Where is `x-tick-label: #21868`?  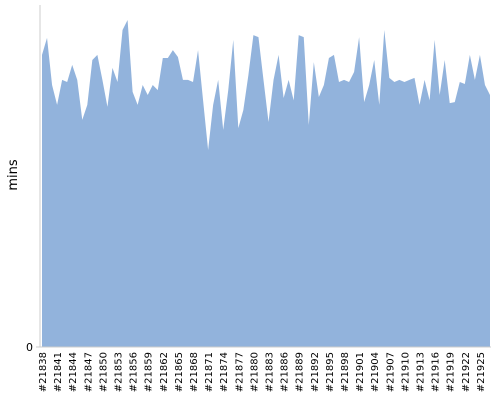 x-tick-label: #21868 is located at coordinates (194, 372).